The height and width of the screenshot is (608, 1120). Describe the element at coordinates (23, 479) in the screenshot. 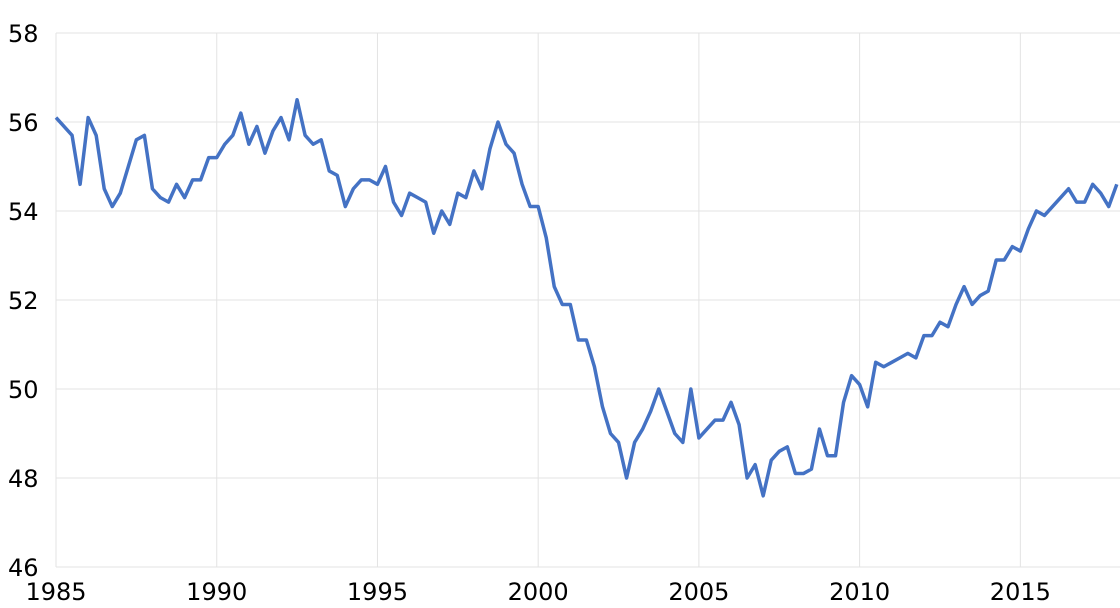

I see `y-tick-label: 48` at that location.